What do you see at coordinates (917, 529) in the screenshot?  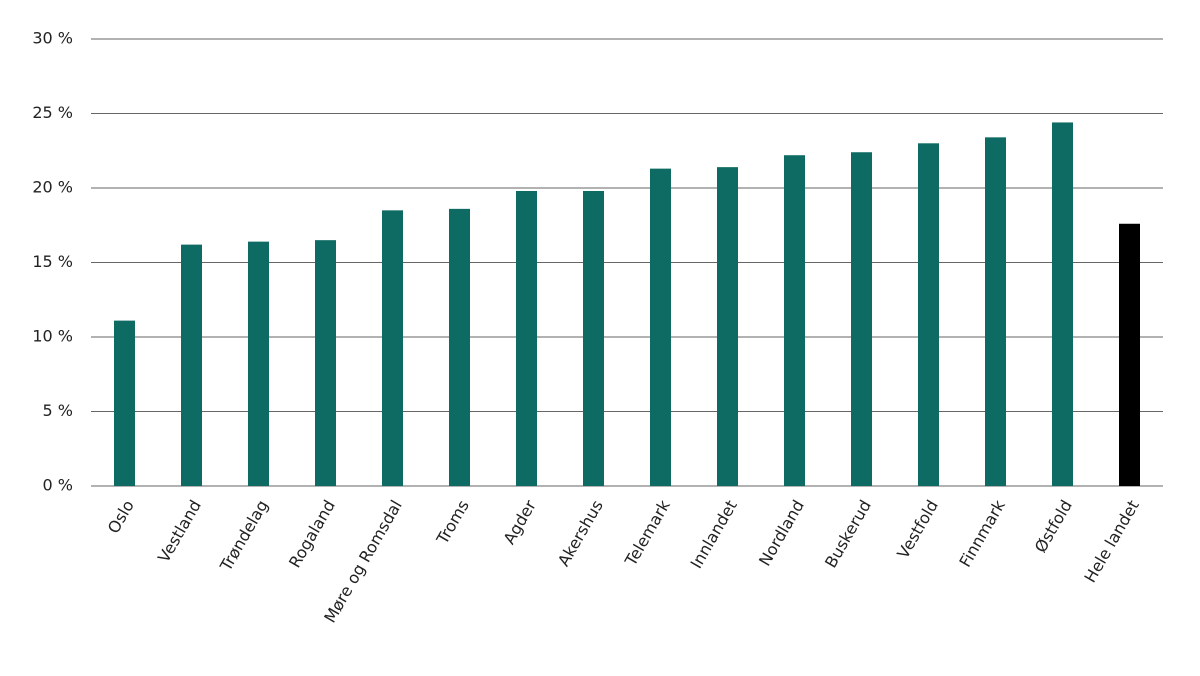 I see `x-tick-label: Vestfold` at bounding box center [917, 529].